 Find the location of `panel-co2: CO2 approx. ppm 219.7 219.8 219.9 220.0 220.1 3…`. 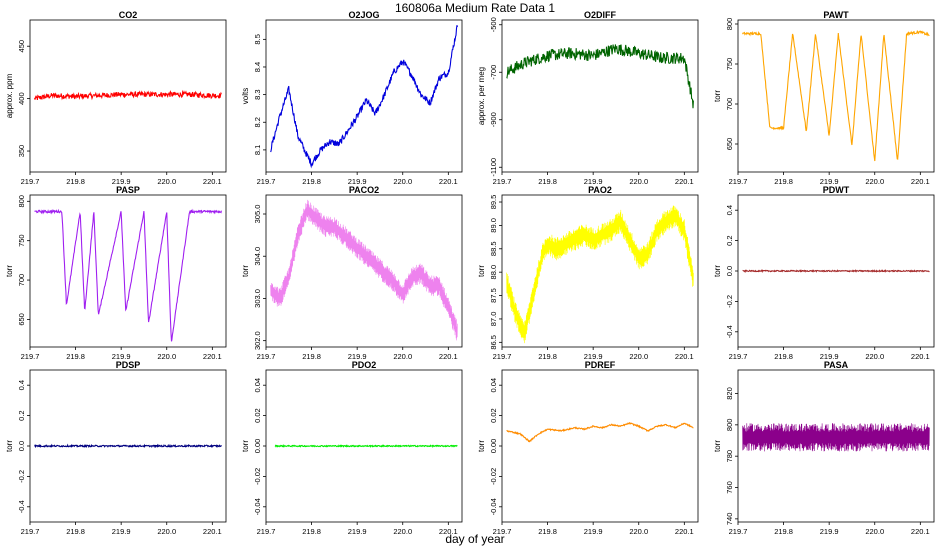

panel-co2: CO2 approx. ppm 219.7 219.8 219.9 220.0 220.1 3… is located at coordinates (116, 98).